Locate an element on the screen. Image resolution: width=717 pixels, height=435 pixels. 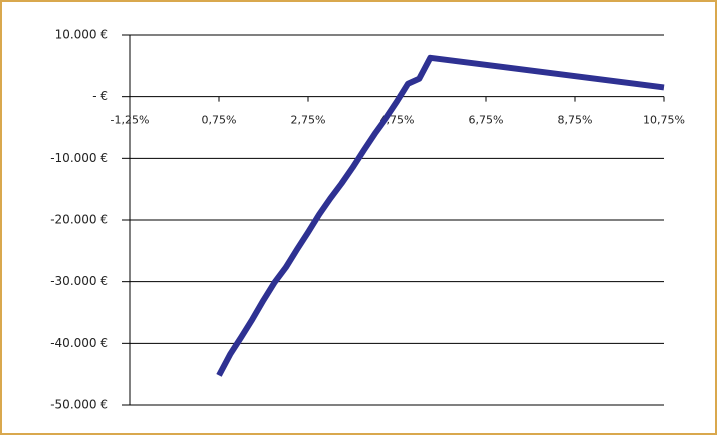
x-tick-label: 8,75% is located at coordinates (575, 120).